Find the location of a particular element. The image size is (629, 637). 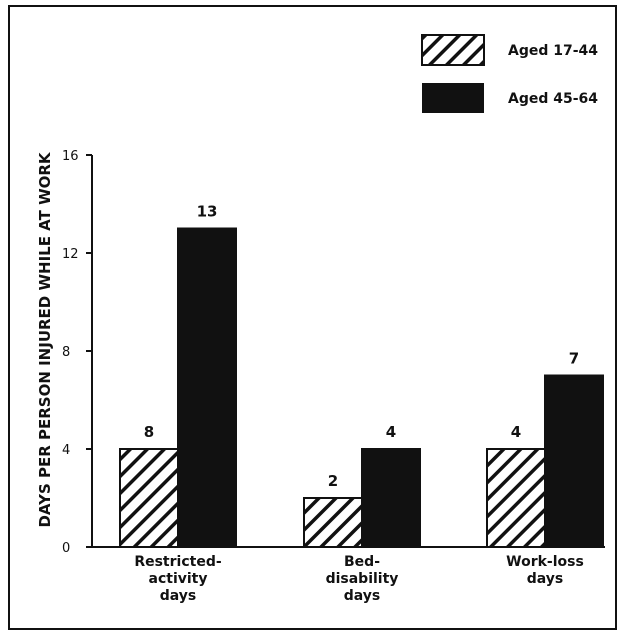

x-tick-label: Bed-disability days is located at coordinates (362, 579).